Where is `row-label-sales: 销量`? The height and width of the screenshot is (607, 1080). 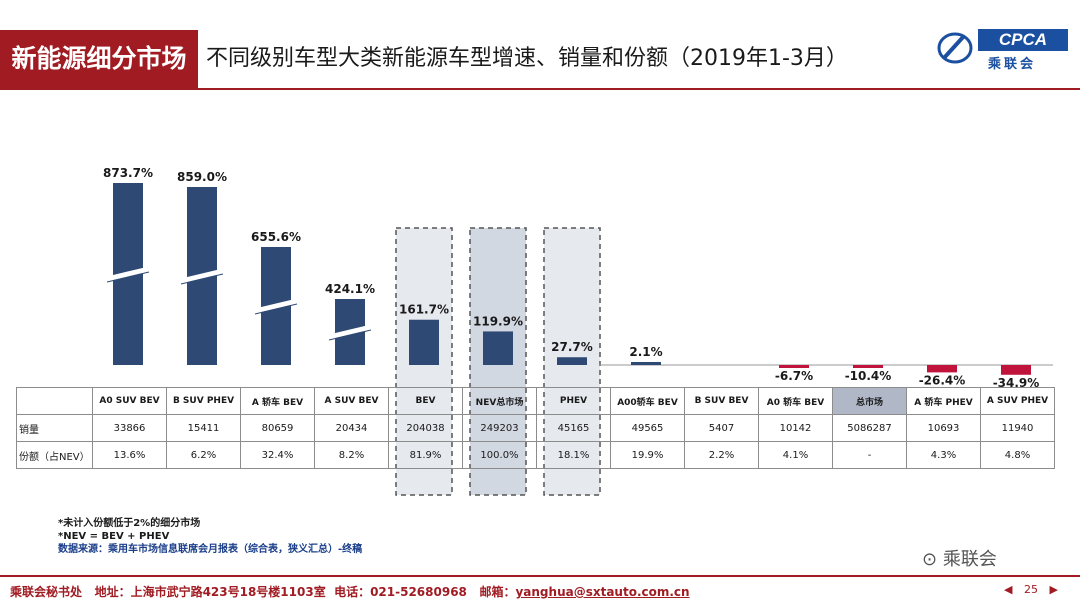 row-label-sales: 销量 is located at coordinates (54, 428).